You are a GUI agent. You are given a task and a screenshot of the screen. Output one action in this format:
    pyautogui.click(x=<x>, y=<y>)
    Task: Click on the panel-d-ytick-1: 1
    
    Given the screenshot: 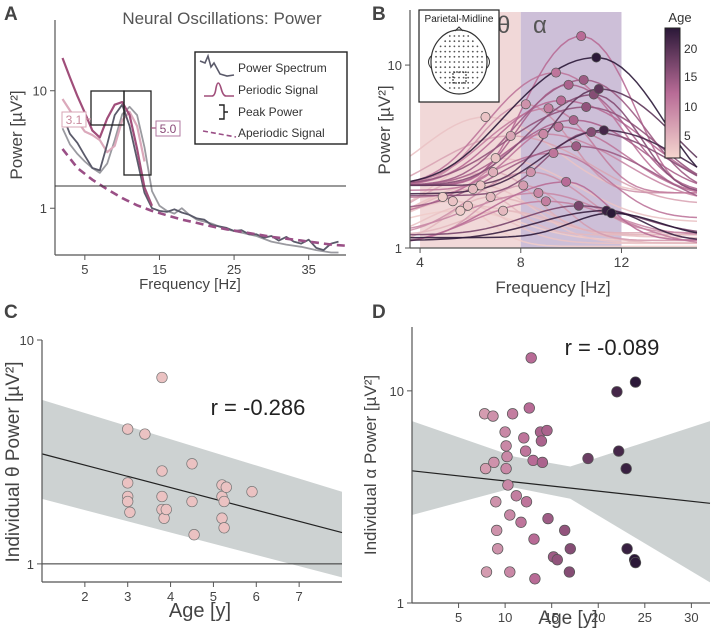 What is the action you would take?
    pyautogui.click(x=400, y=603)
    